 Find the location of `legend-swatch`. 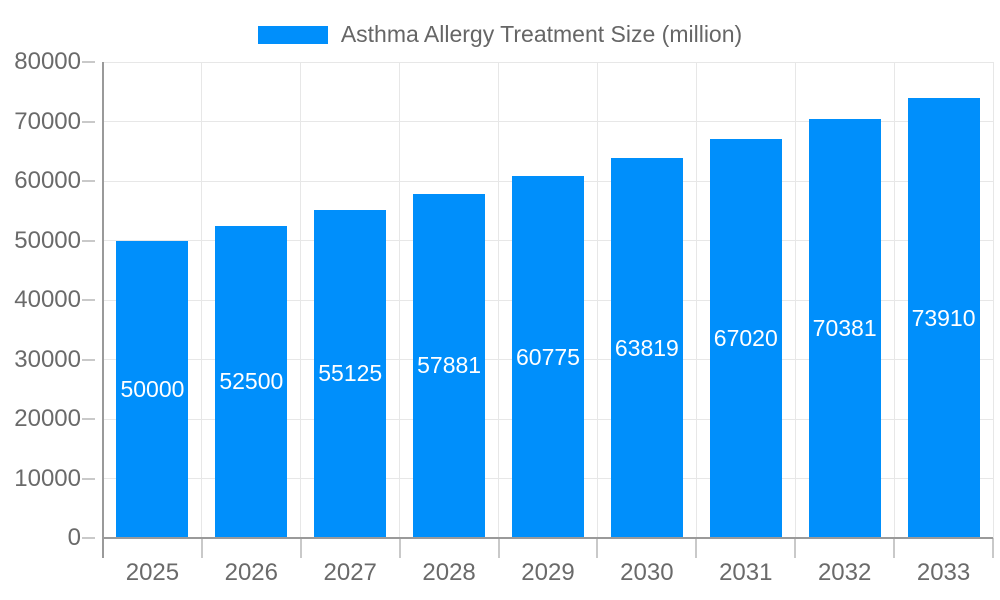

legend-swatch is located at coordinates (292, 34).